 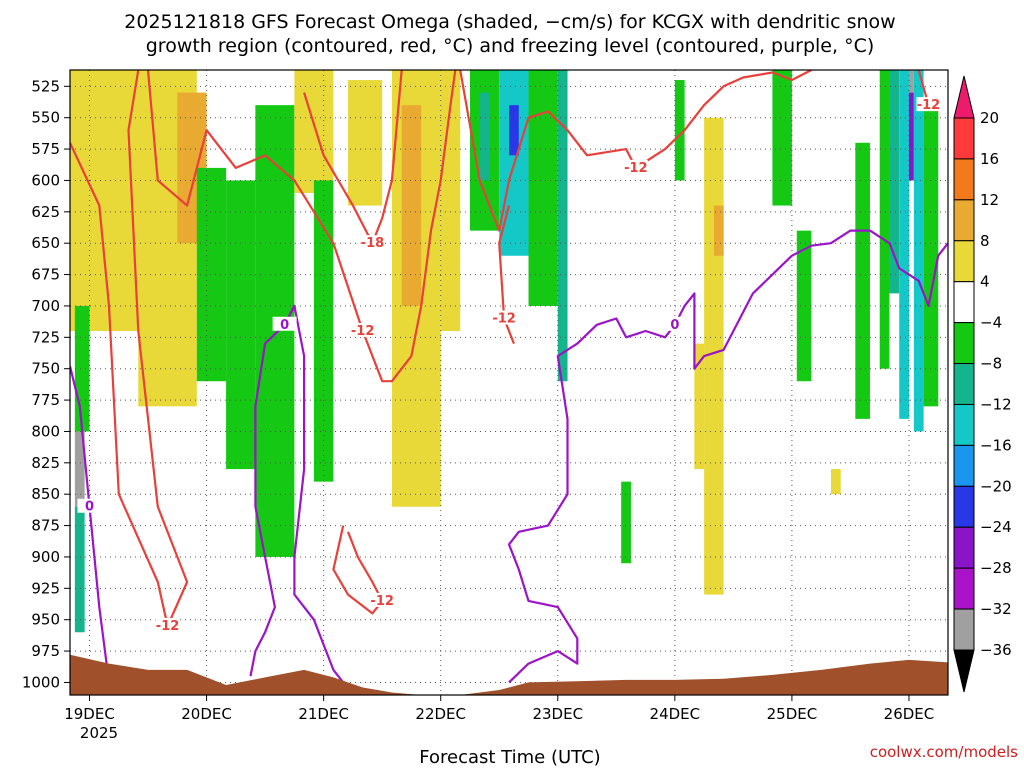 I want to click on y-tick-label-900: 900, so click(x=45, y=557).